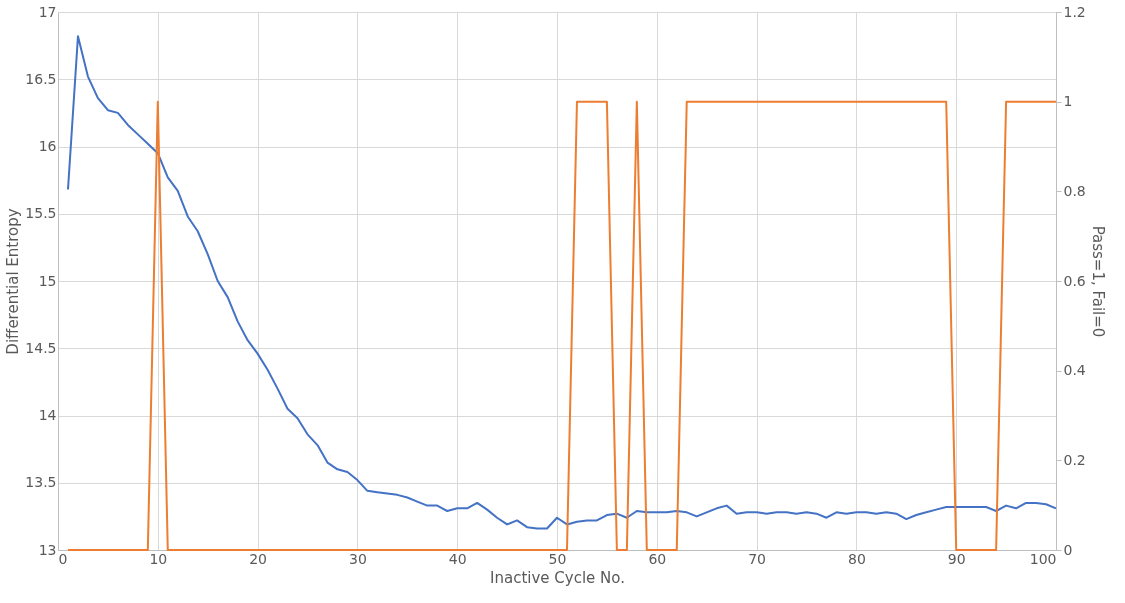 The width and height of the screenshot is (1125, 603). Describe the element at coordinates (1074, 11) in the screenshot. I see `y2-tick-label: 1.2` at that location.